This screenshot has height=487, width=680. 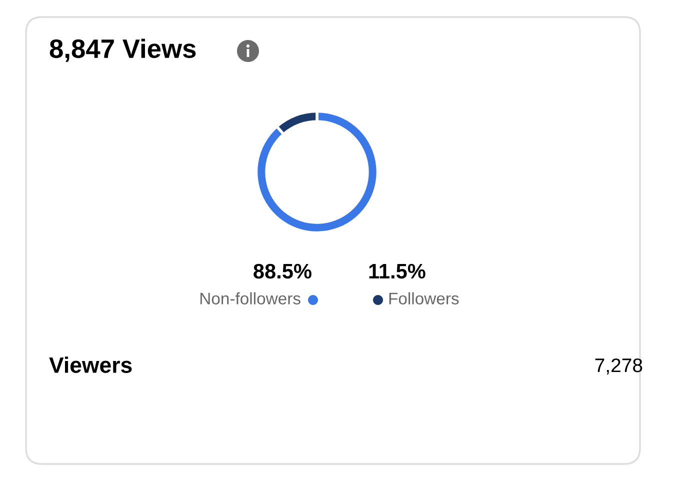 What do you see at coordinates (317, 172) in the screenshot?
I see `donut-slice` at bounding box center [317, 172].